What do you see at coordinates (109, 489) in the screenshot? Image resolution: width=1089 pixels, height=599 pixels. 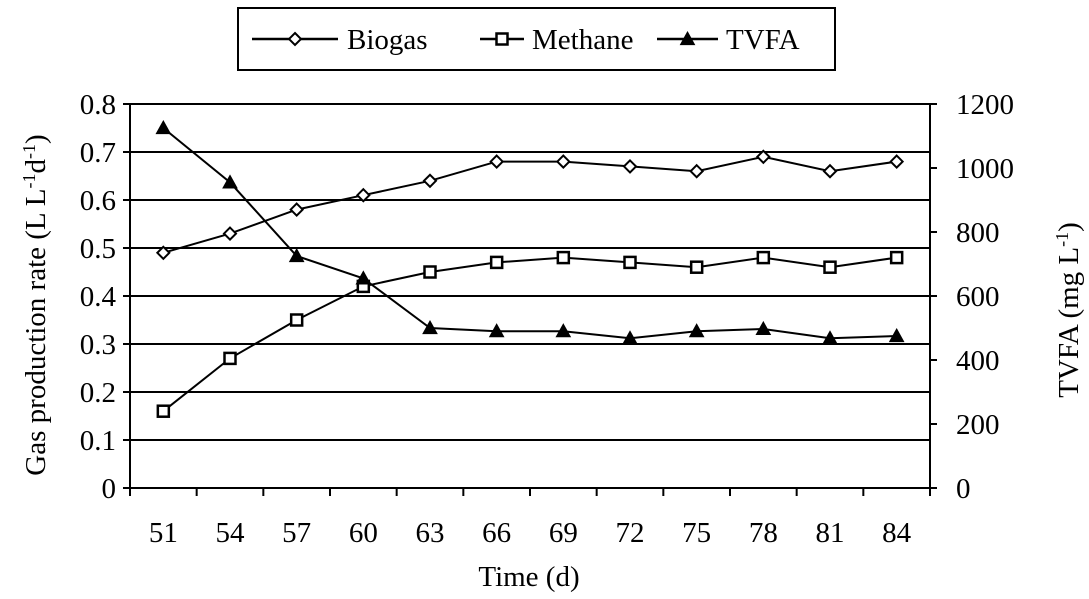 I see `left-y-tick-label: 0` at bounding box center [109, 489].